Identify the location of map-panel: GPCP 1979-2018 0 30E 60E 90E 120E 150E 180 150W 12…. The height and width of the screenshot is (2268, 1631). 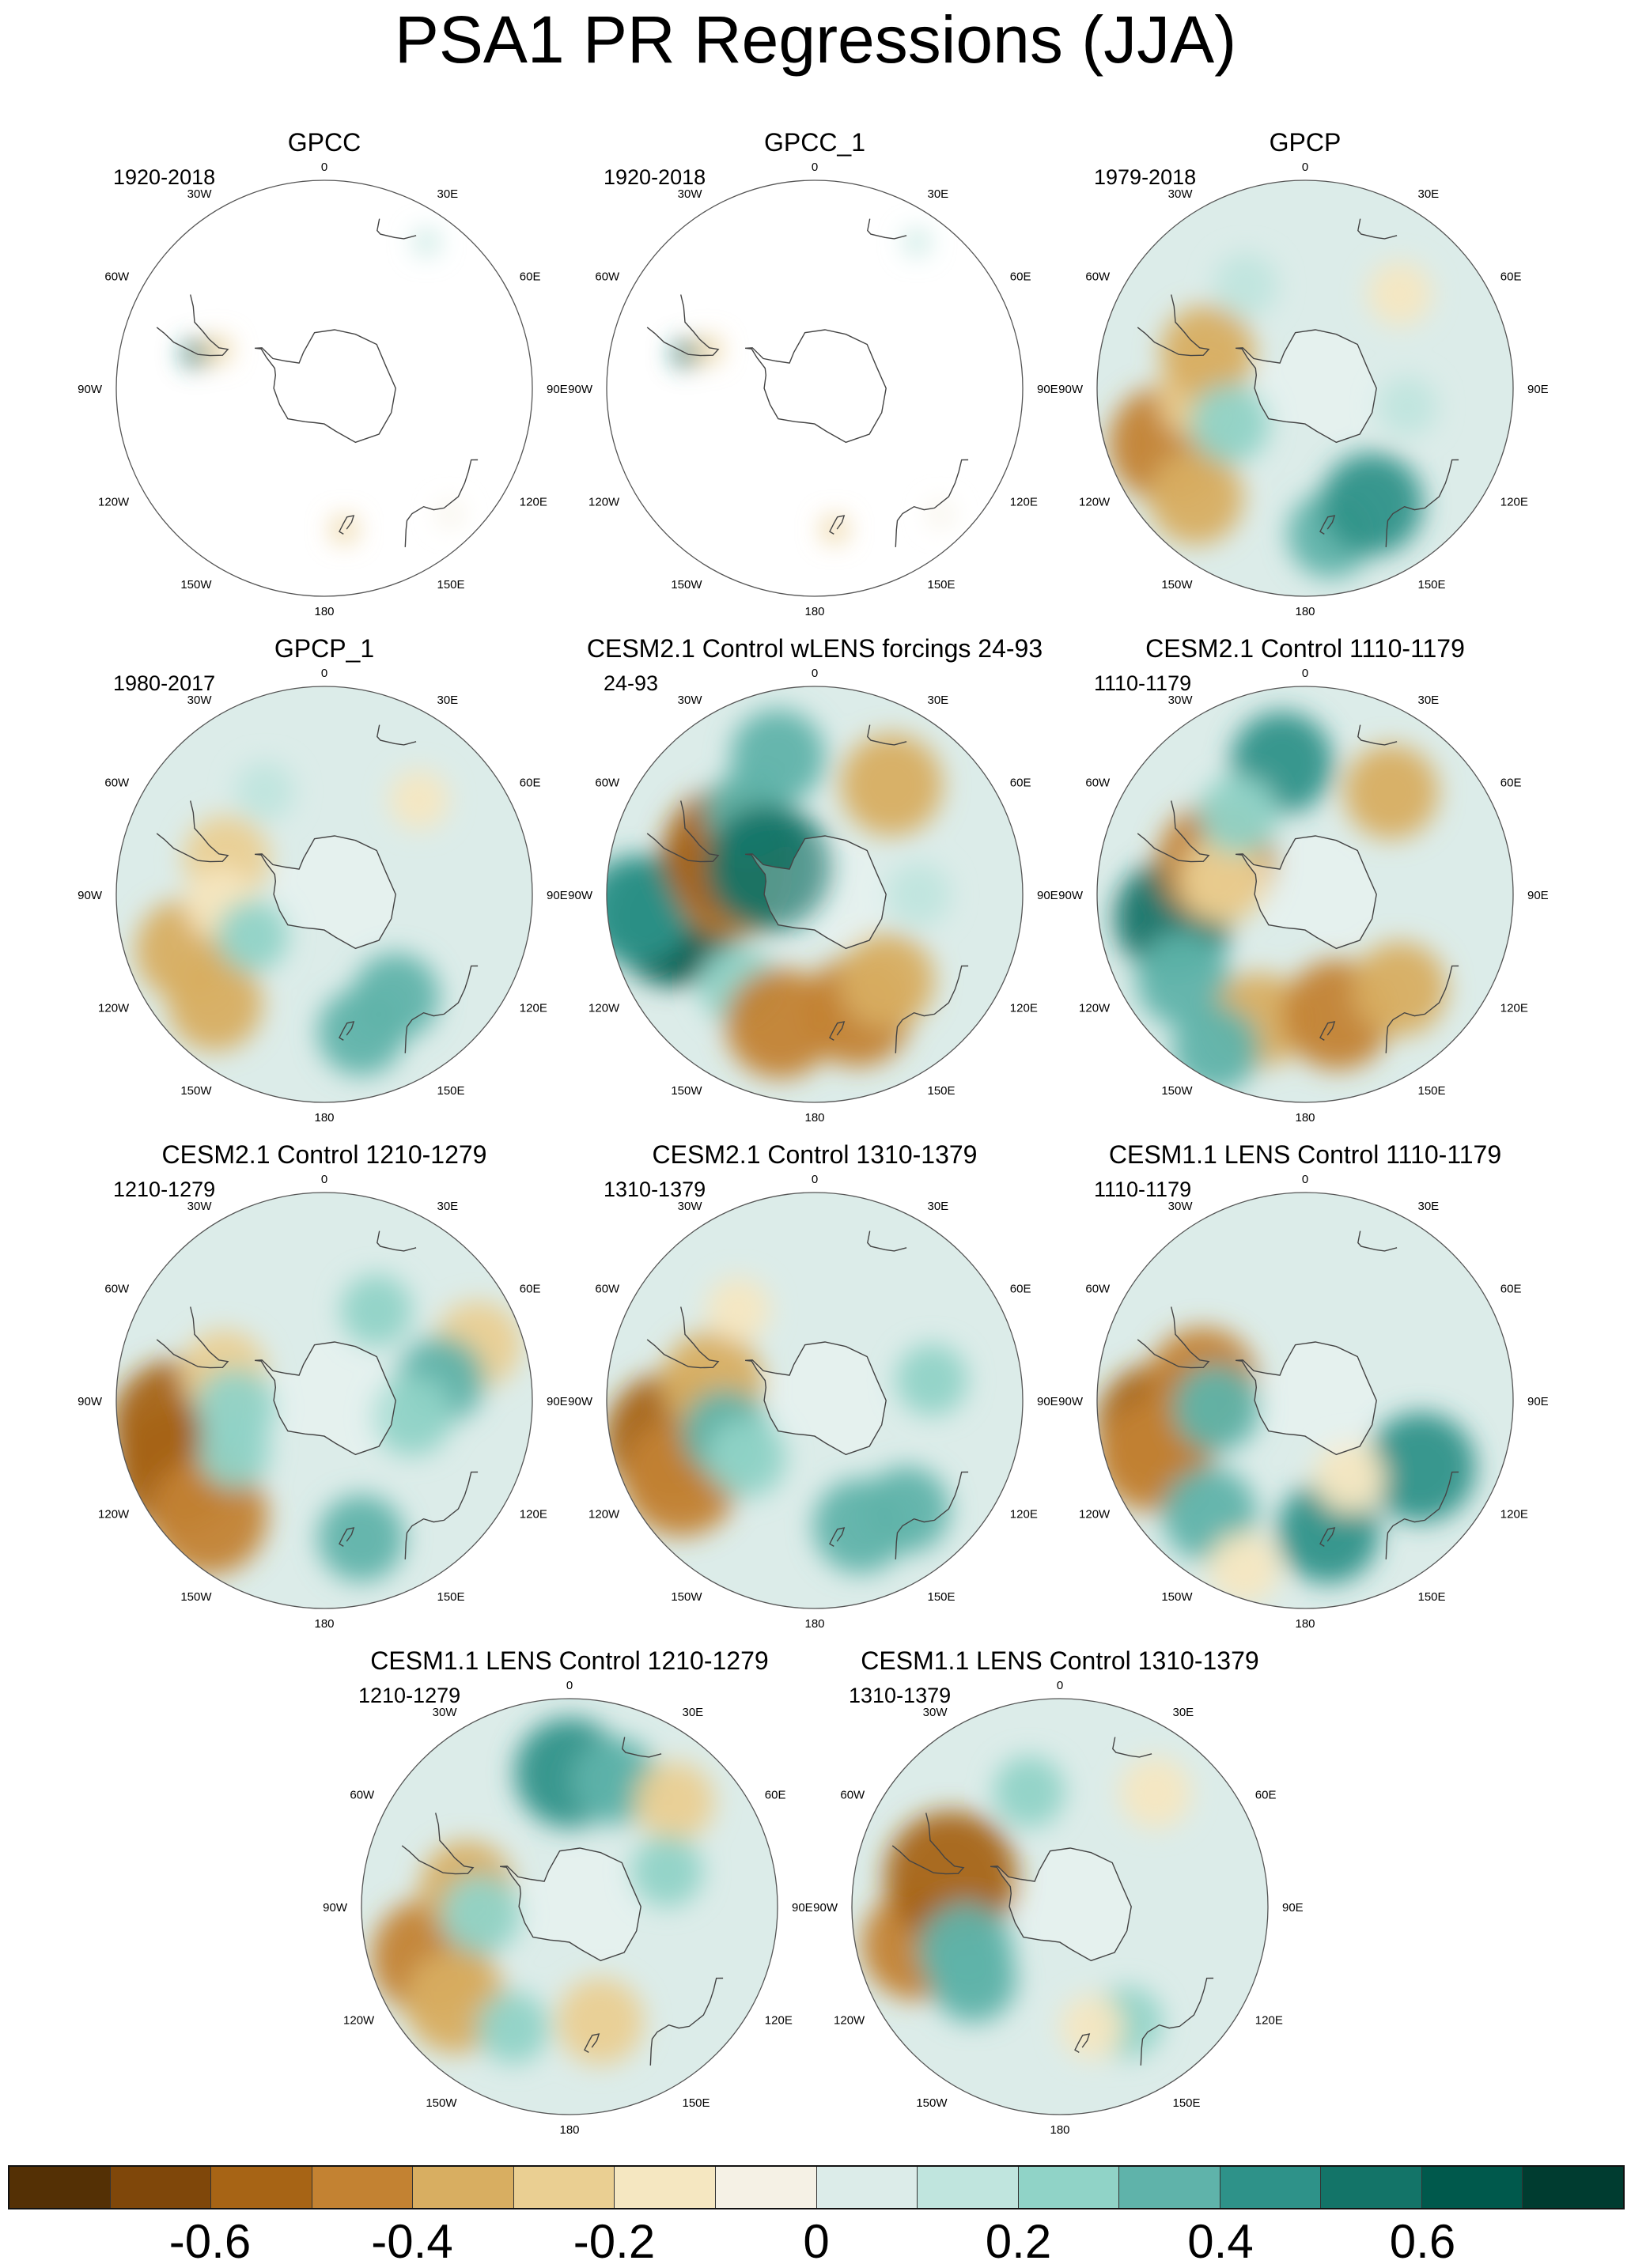
(1304, 372).